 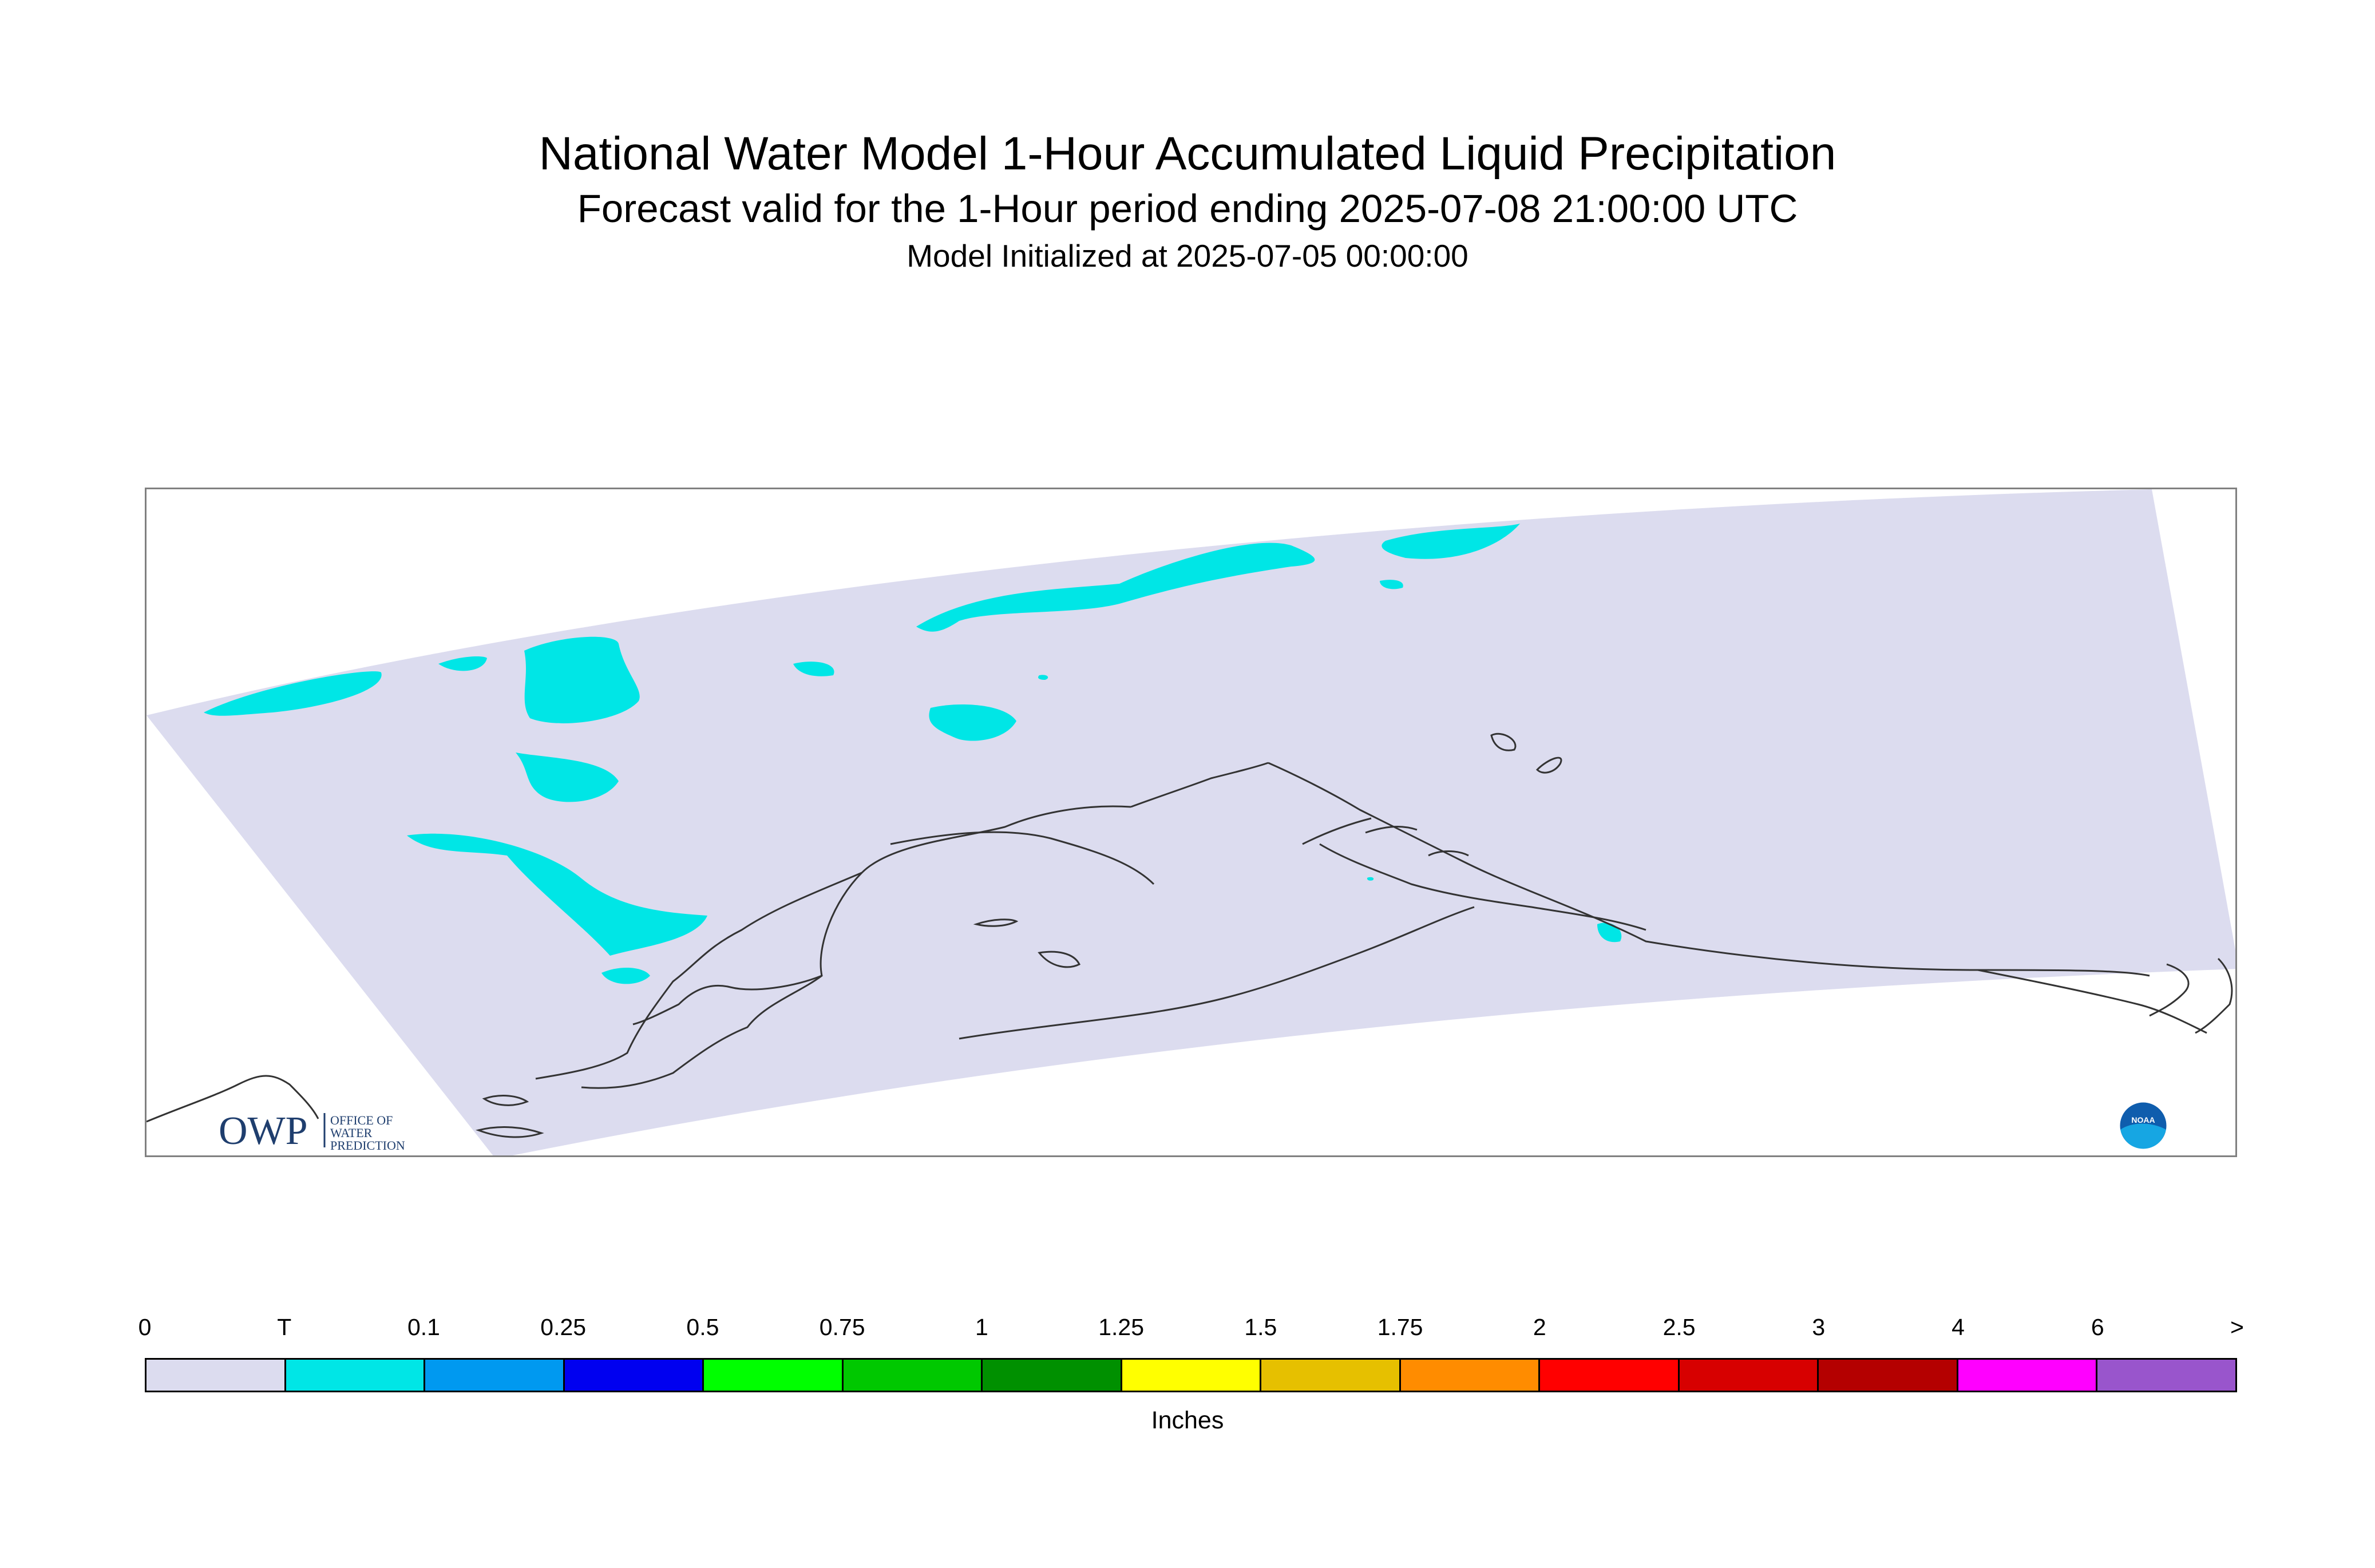 I want to click on coastline-arctic-archipelago, so click(x=1386, y=837).